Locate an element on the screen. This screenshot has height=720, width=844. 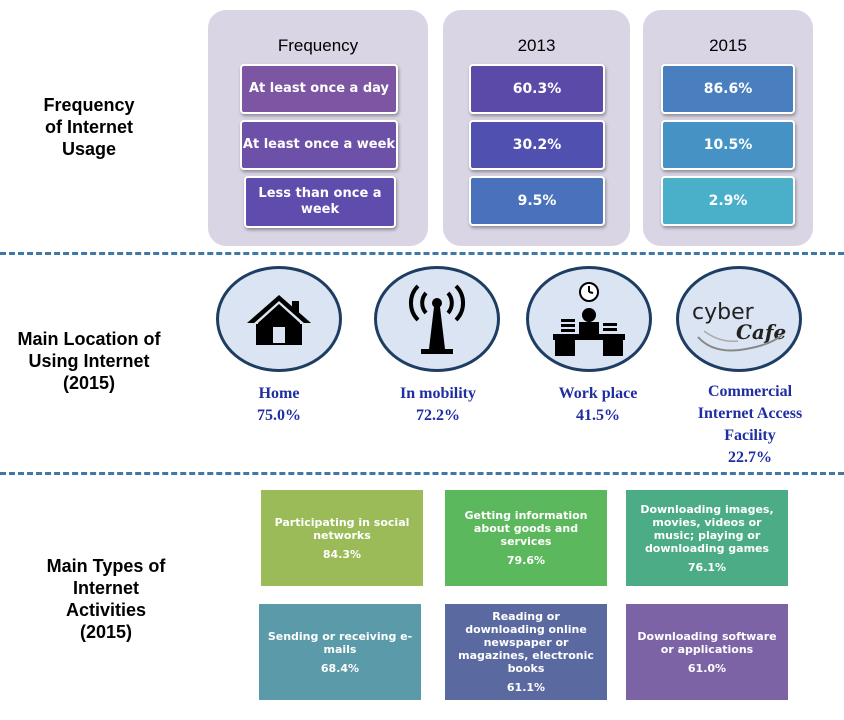
activity-value: 76.1% is located at coordinates (707, 567).